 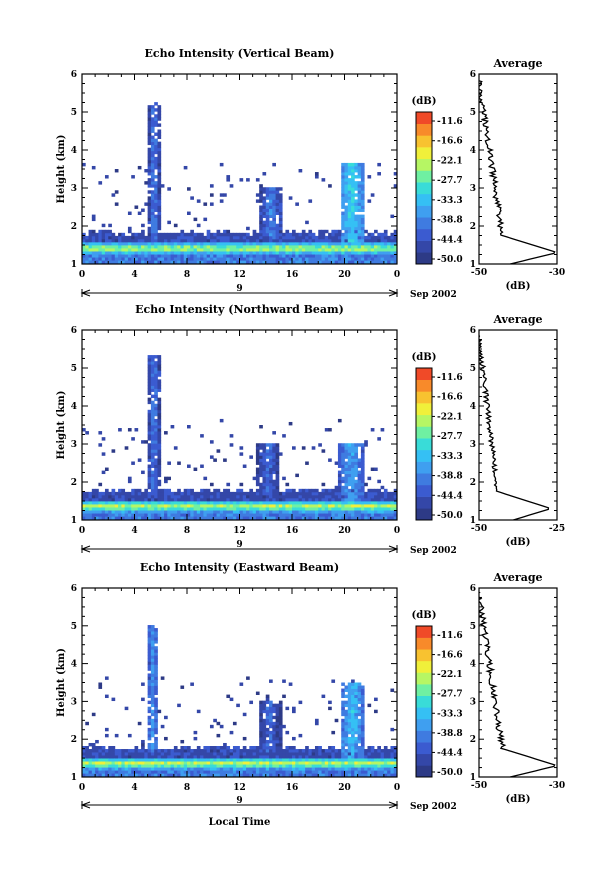 What do you see at coordinates (239, 433) in the screenshot?
I see `x-axis: 0 4 8 12 16 20 0` at bounding box center [239, 433].